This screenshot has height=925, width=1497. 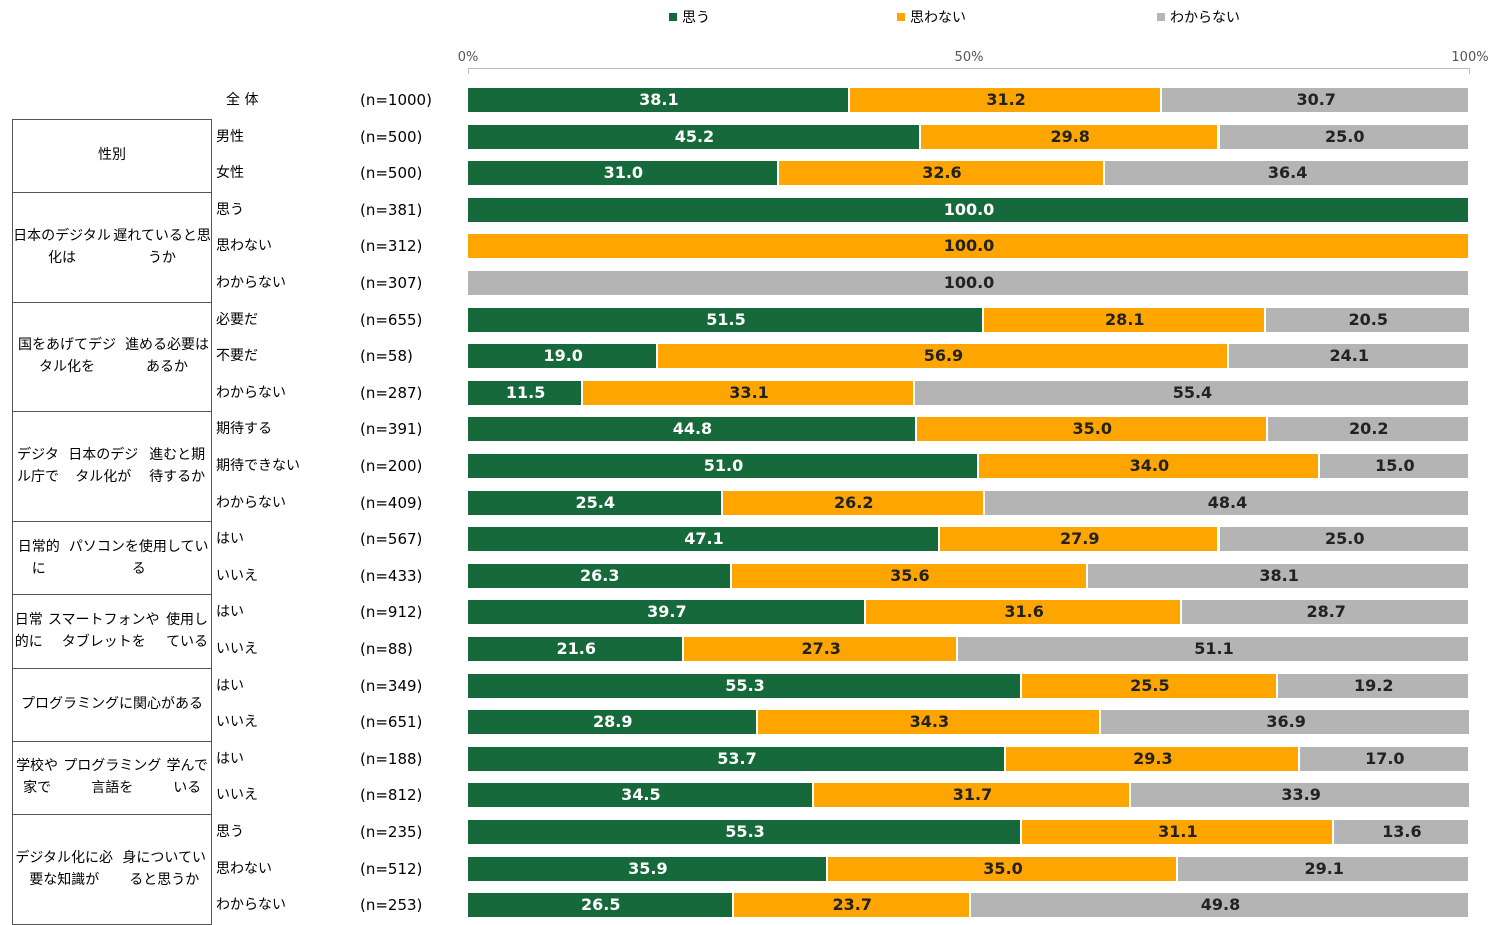 I want to click on data-label: 28.1, so click(x=1125, y=319).